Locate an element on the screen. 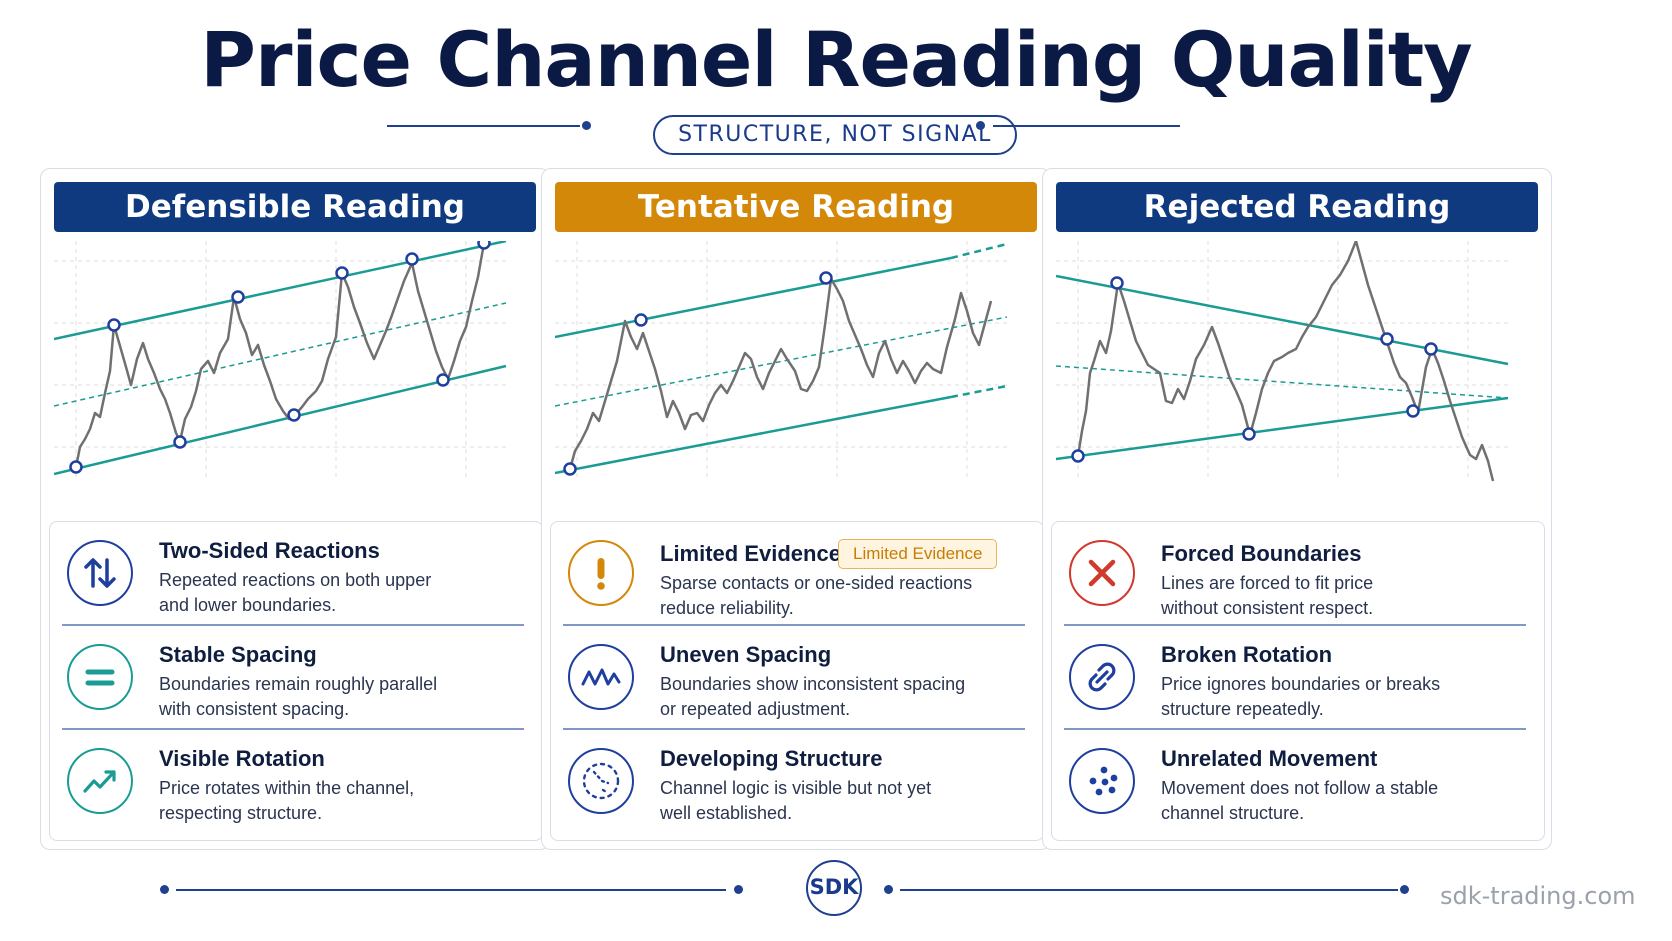  footer-left-rule is located at coordinates (451, 890).